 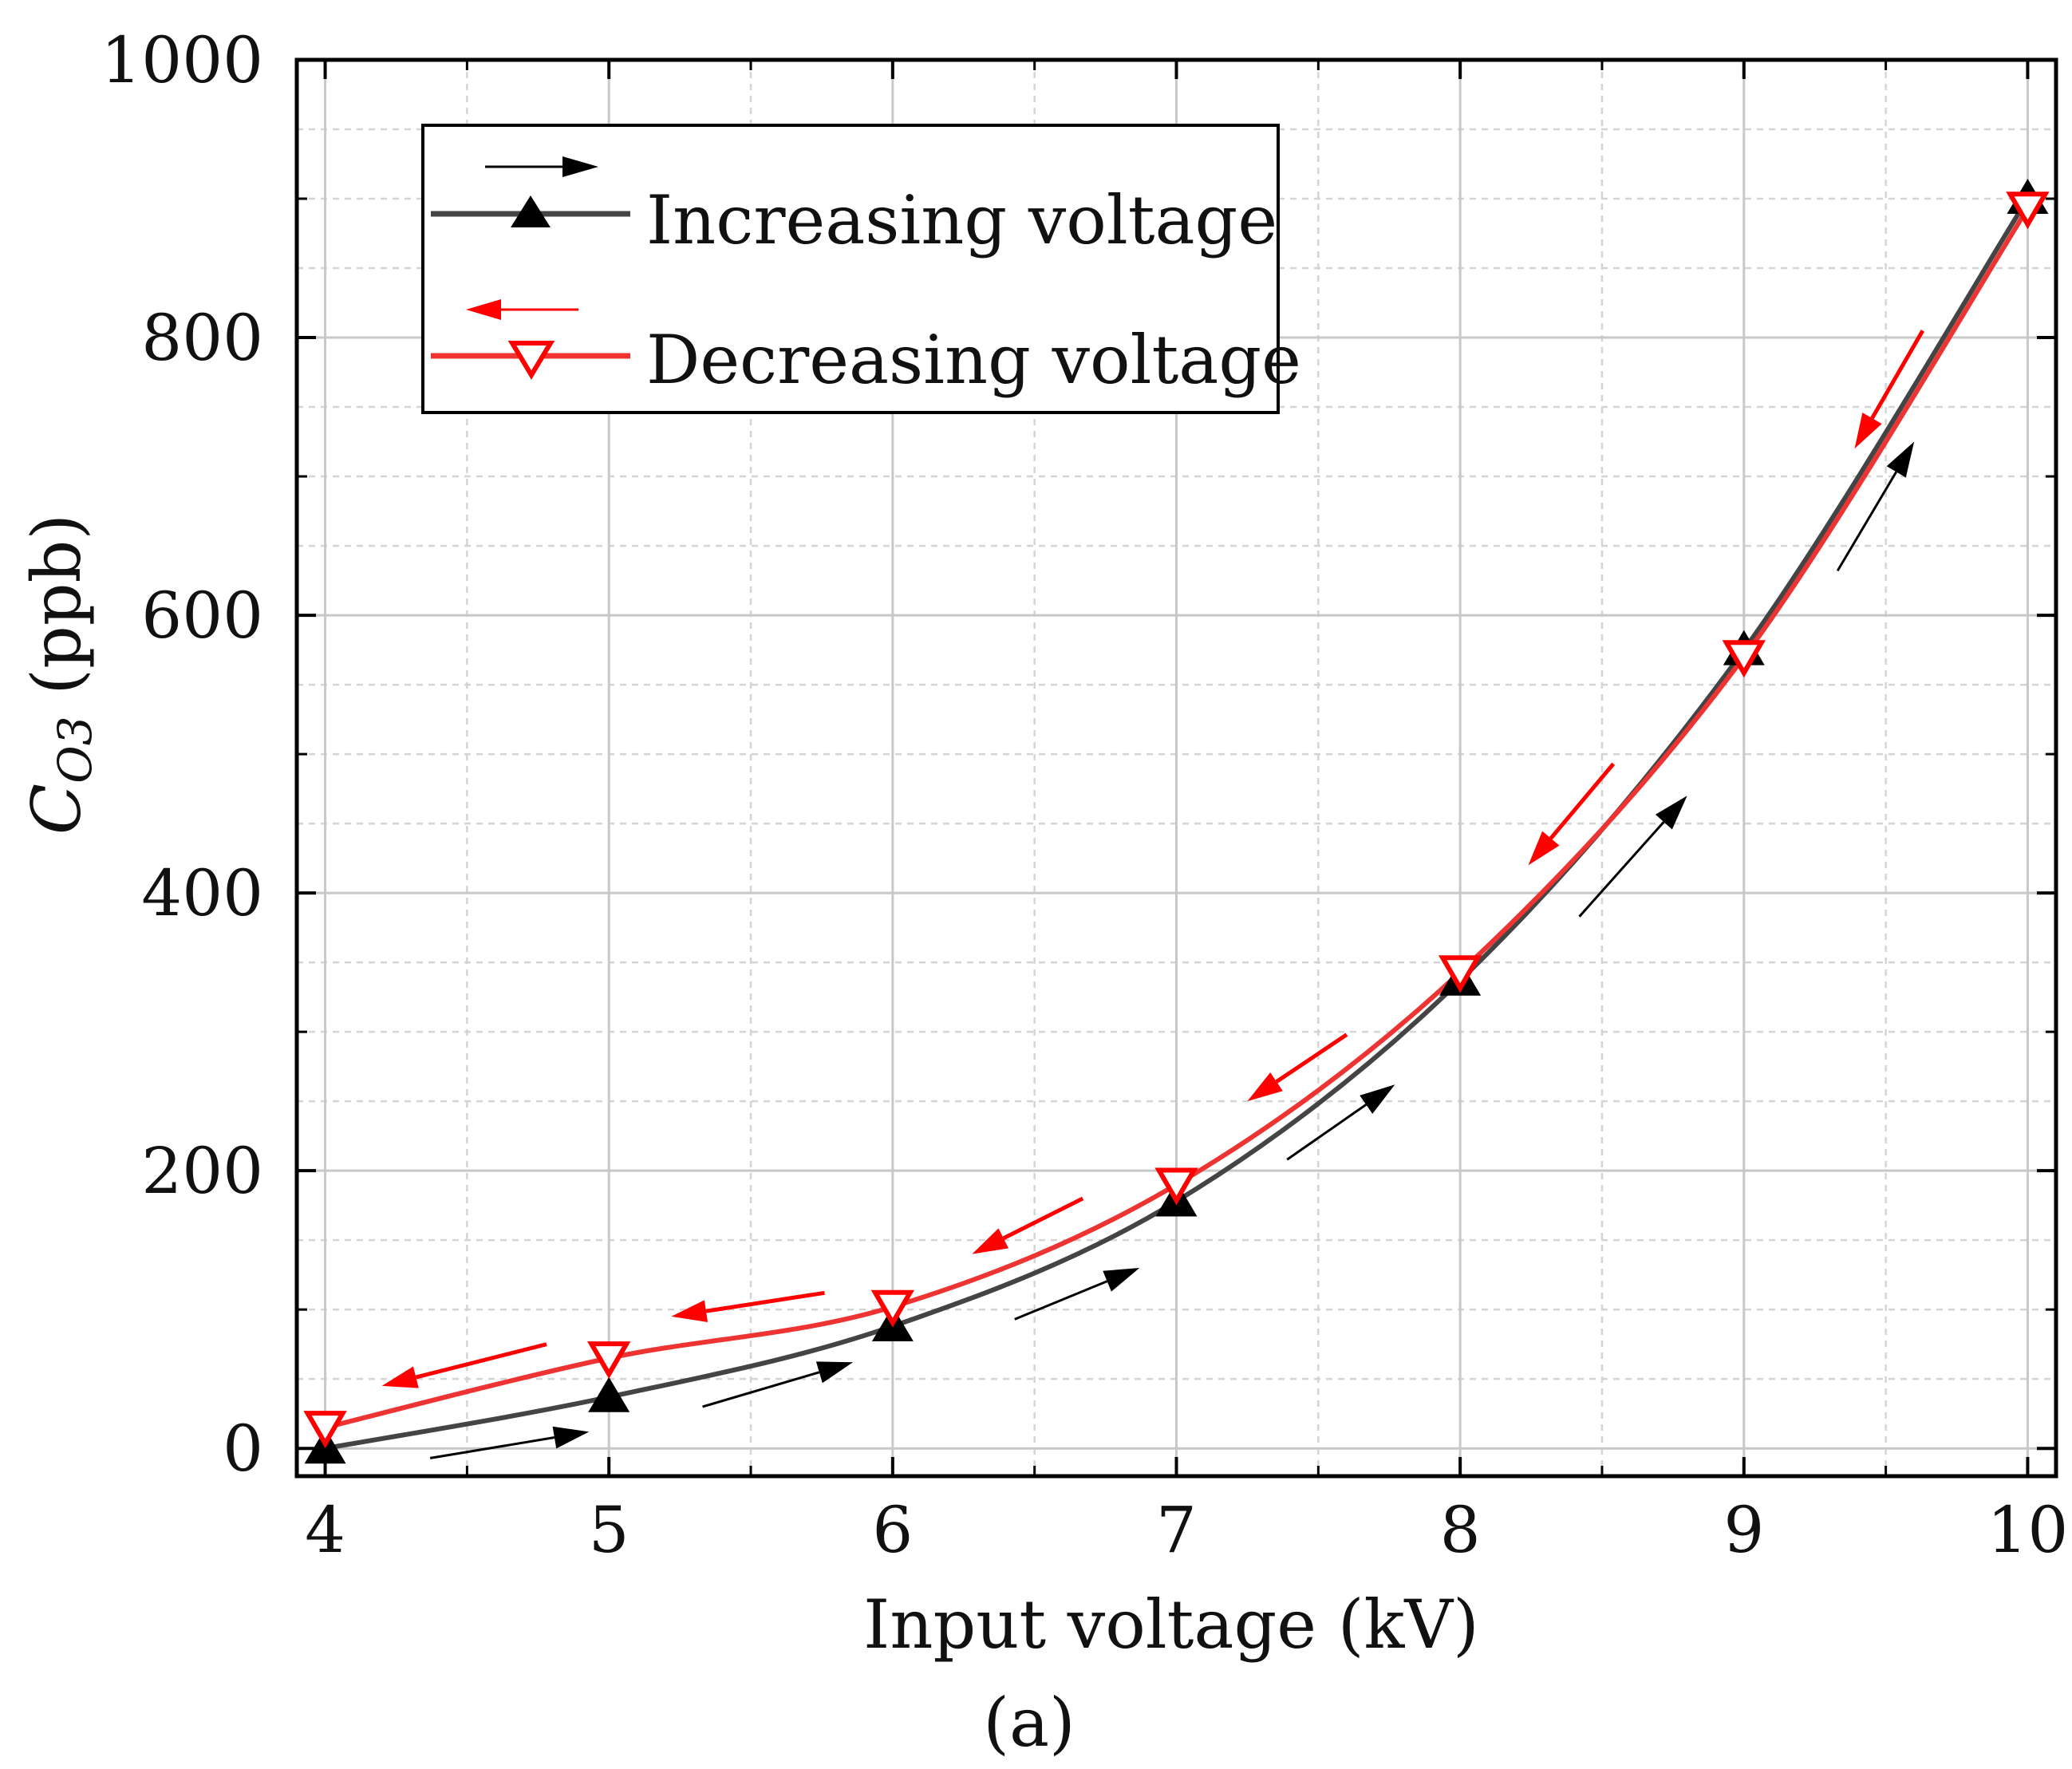 What do you see at coordinates (57, 615) in the screenshot?
I see `y-axis-title-unit: (ppb)` at bounding box center [57, 615].